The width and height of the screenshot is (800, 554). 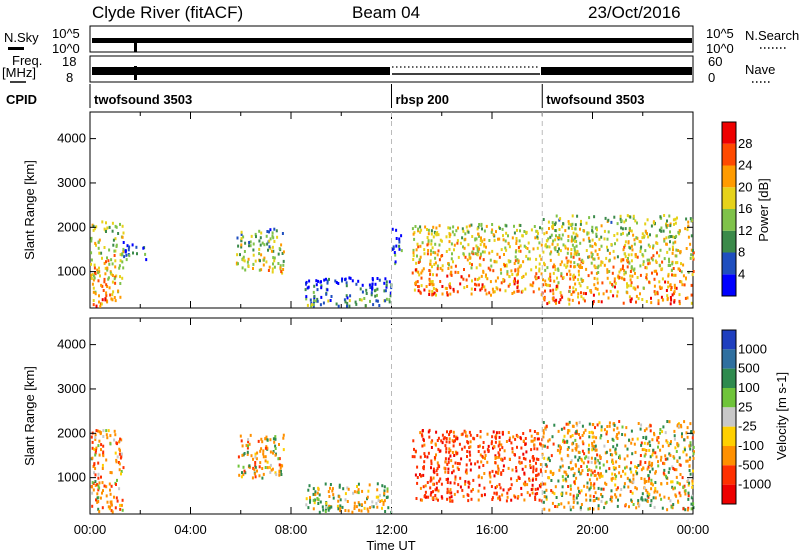 I want to click on colorbar-frame, so click(x=729, y=417).